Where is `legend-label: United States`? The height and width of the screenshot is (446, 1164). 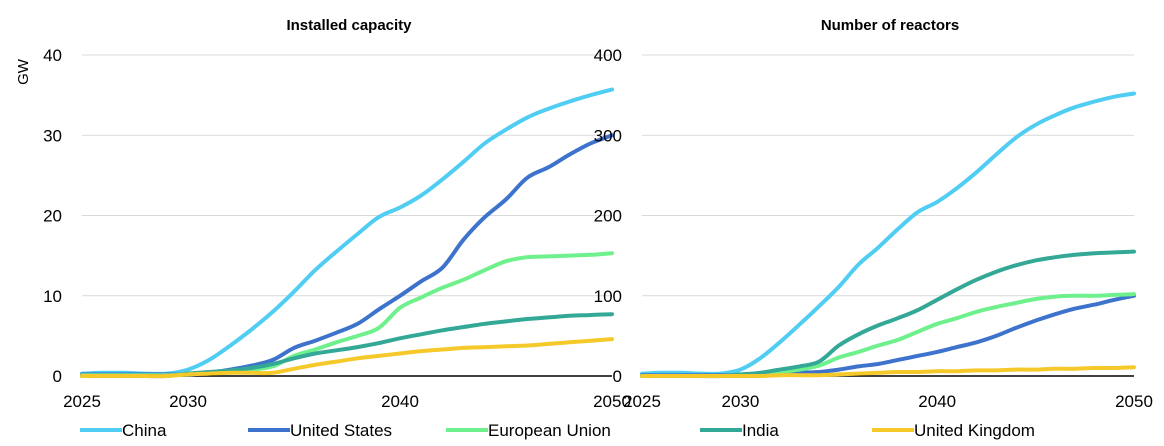
legend-label: United States is located at coordinates (341, 430).